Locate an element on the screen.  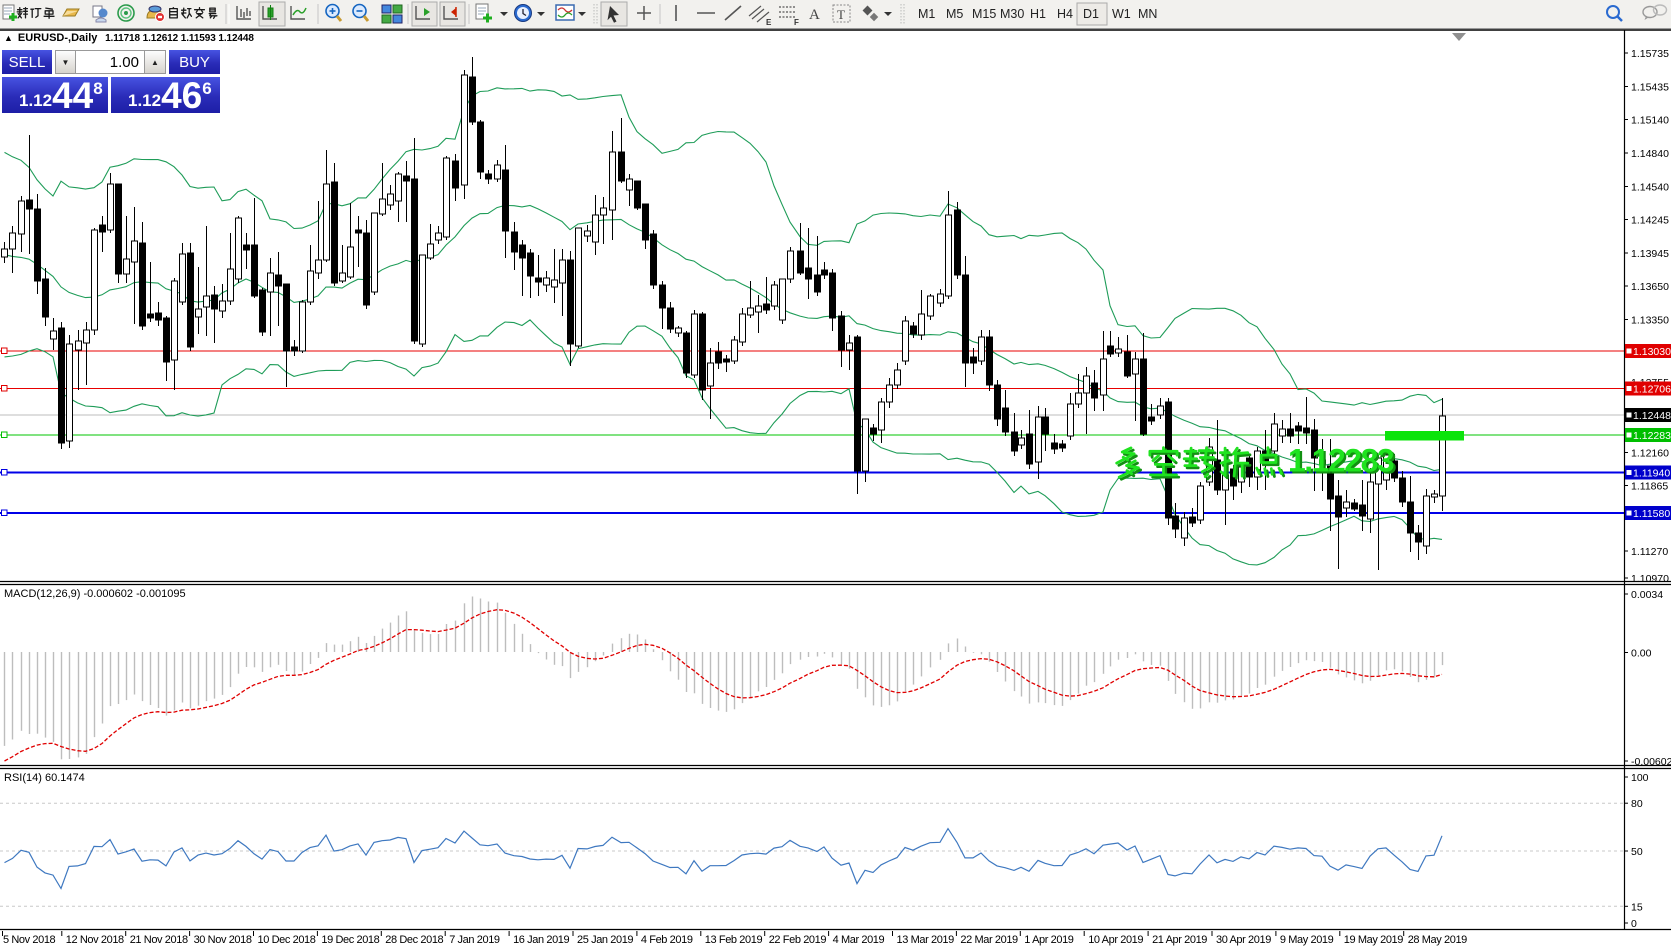
svg-text: 1.12448 is located at coordinates (1652, 416).